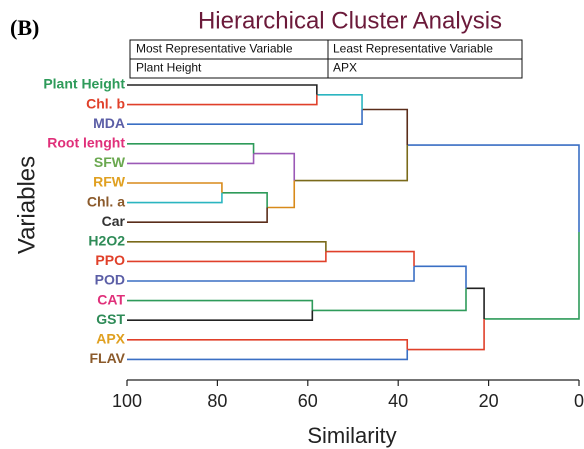 The height and width of the screenshot is (449, 584). Describe the element at coordinates (26, 205) in the screenshot. I see `y-axis-label: Variables` at that location.